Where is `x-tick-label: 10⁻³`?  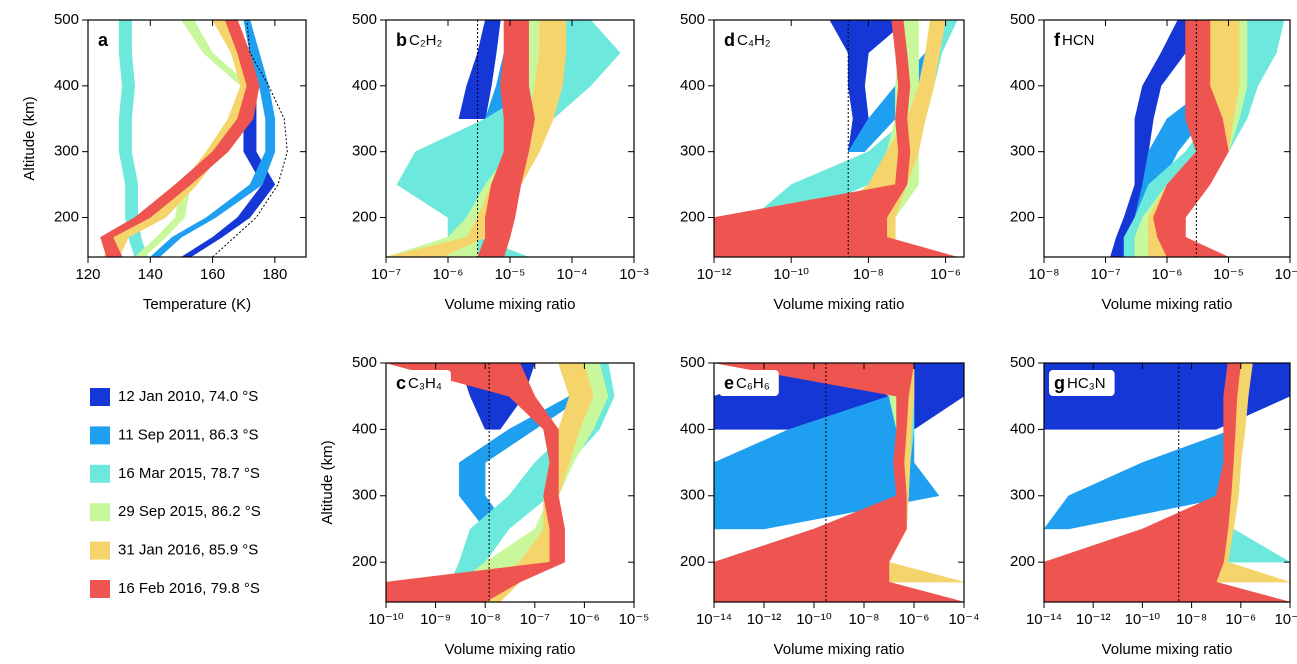 x-tick-label: 10⁻³ is located at coordinates (634, 274).